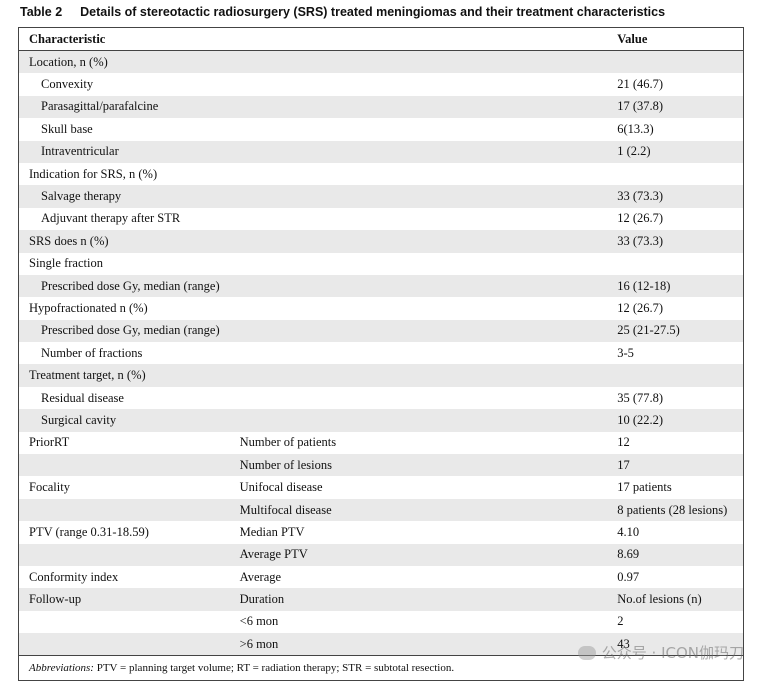 The height and width of the screenshot is (686, 762). What do you see at coordinates (124, 219) in the screenshot?
I see `row-characteristic: Adjuvant therapy after STR` at bounding box center [124, 219].